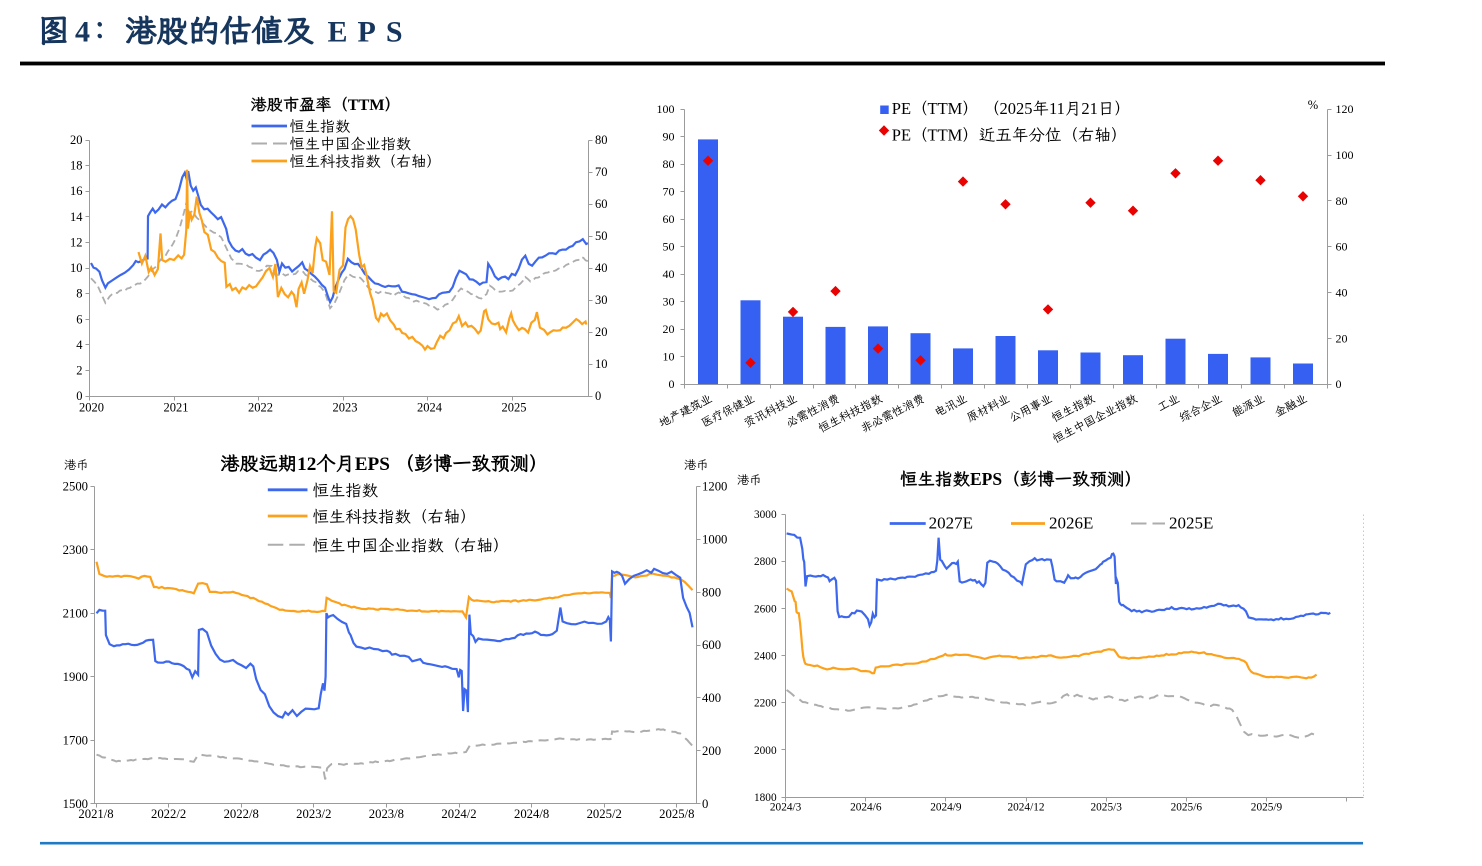 The height and width of the screenshot is (866, 1482). What do you see at coordinates (531, 814) in the screenshot?
I see `svg-text: 2024/8` at bounding box center [531, 814].